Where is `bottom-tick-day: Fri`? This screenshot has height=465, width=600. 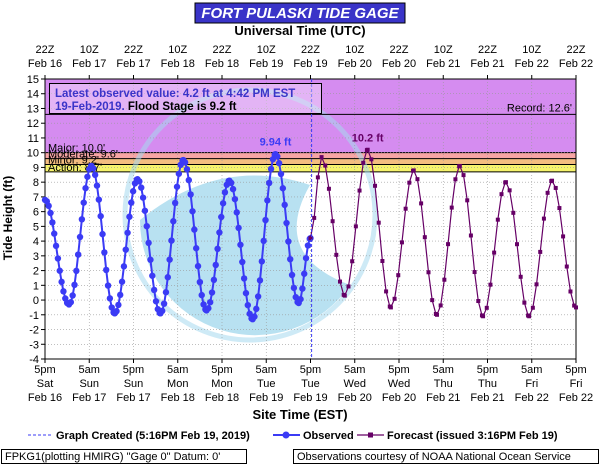
bottom-tick-day: Fri is located at coordinates (576, 384).